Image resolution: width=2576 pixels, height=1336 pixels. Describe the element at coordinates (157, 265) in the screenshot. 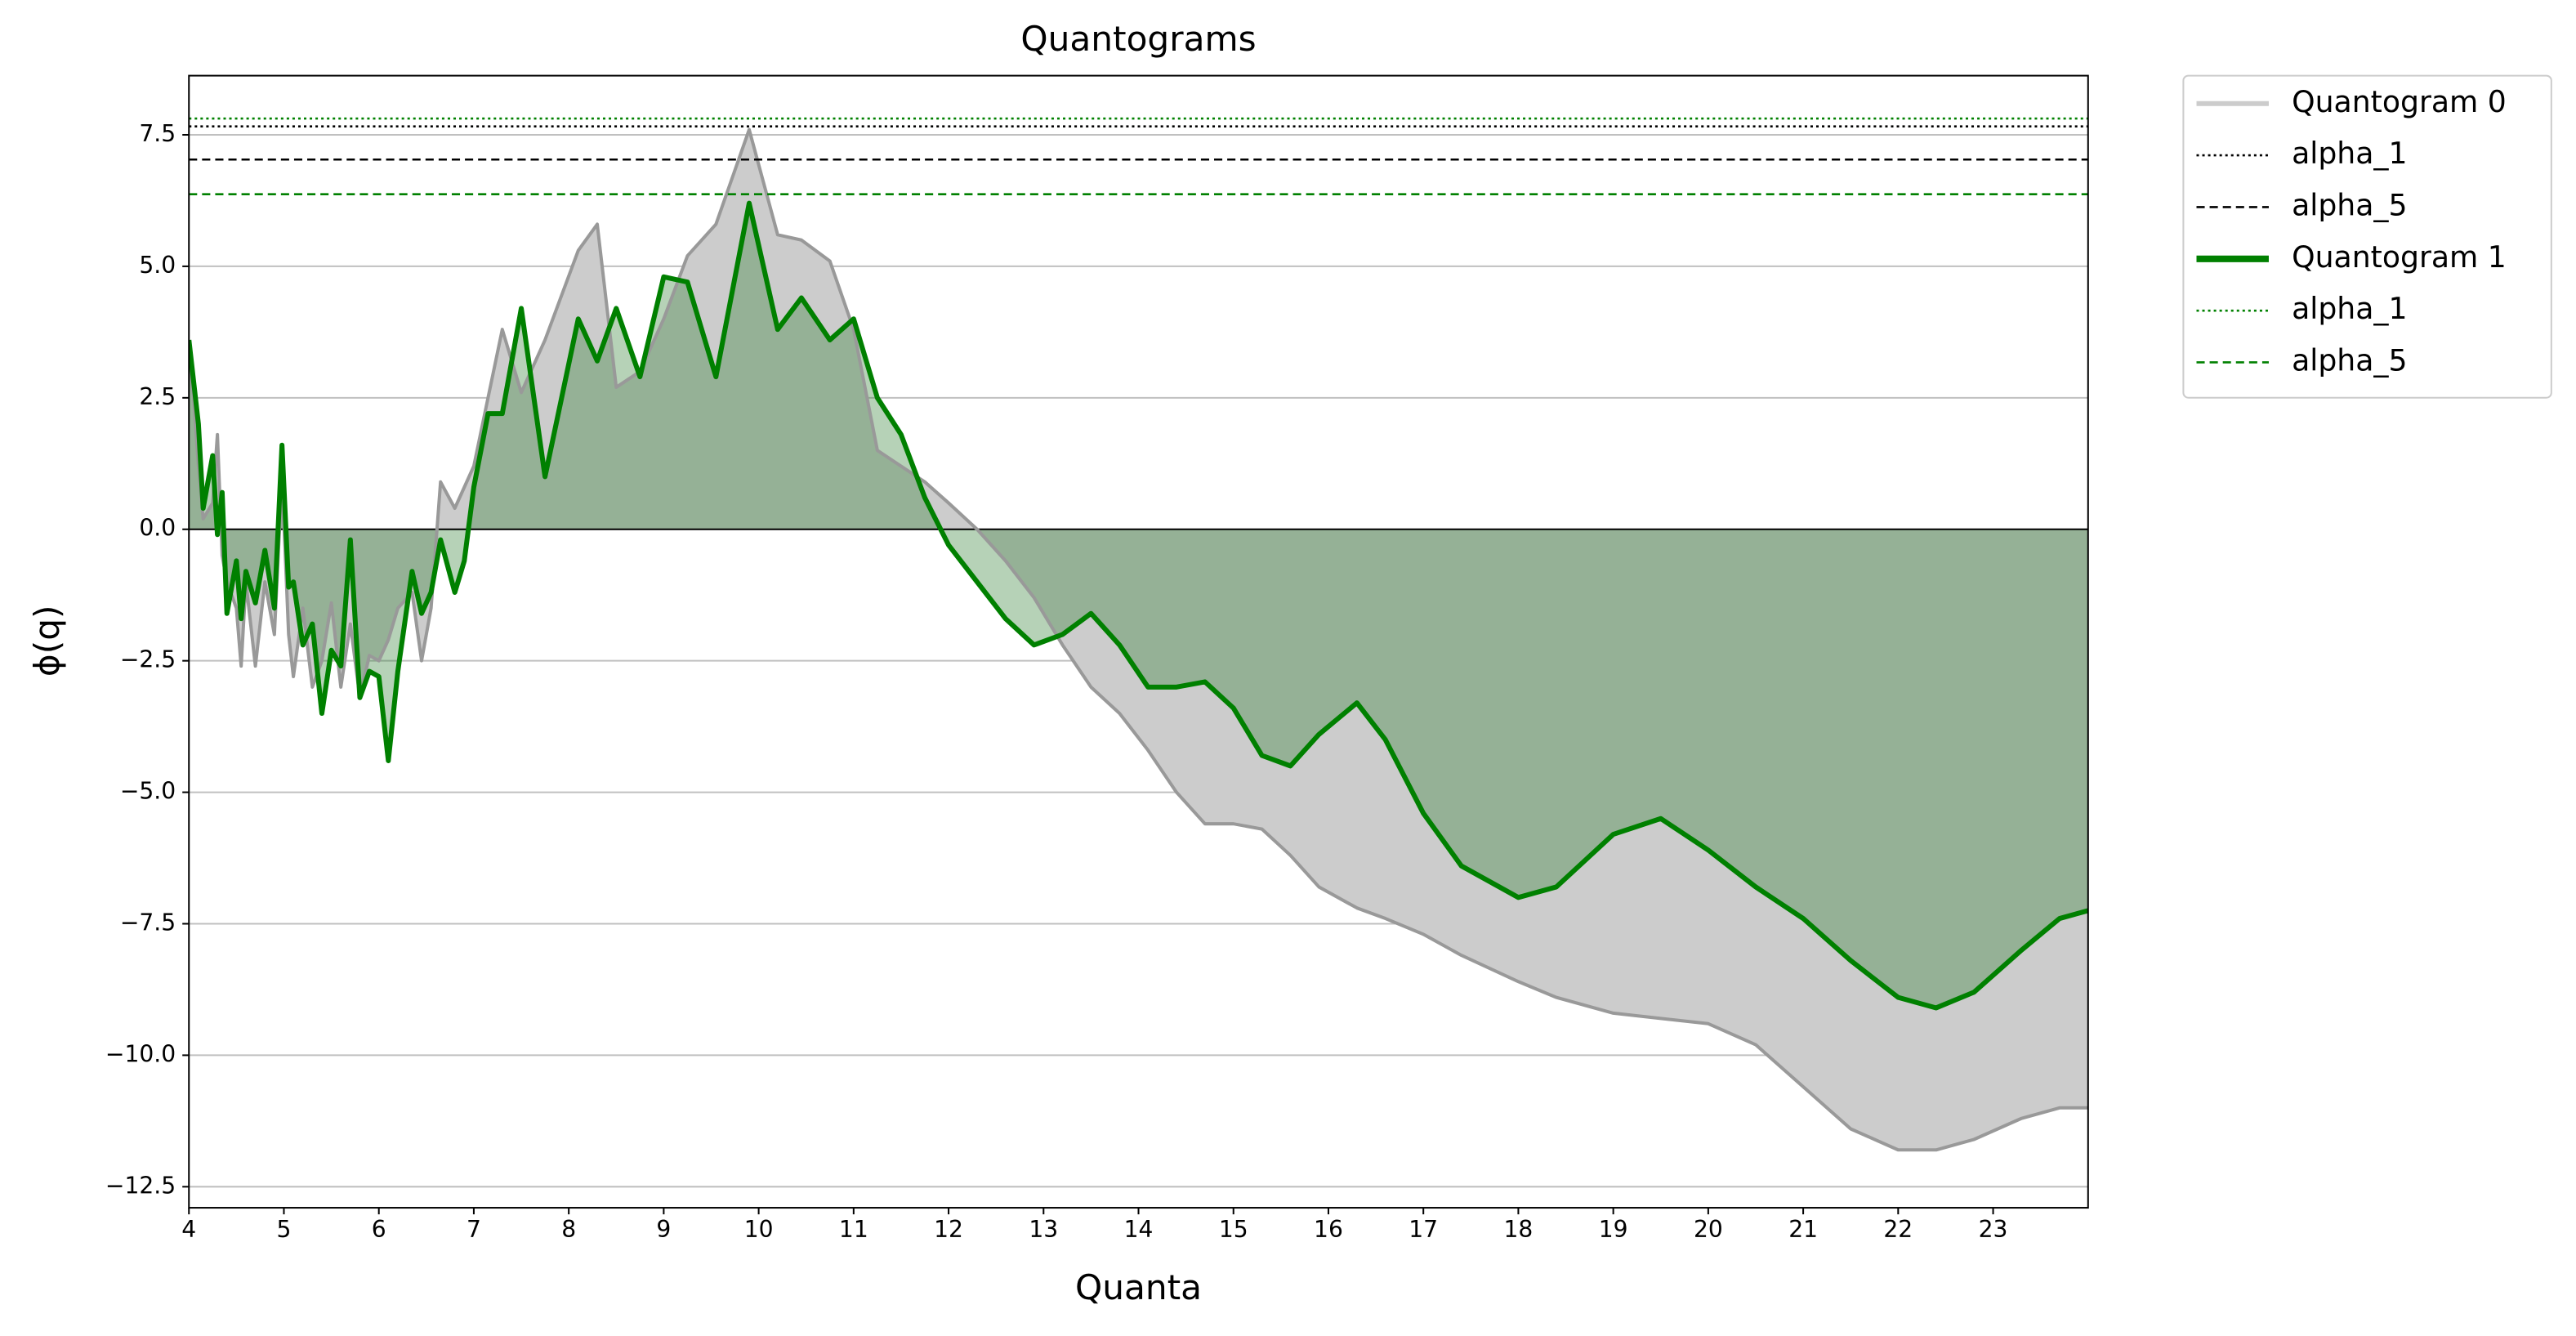

I see `y-tick-label: 5.0` at that location.